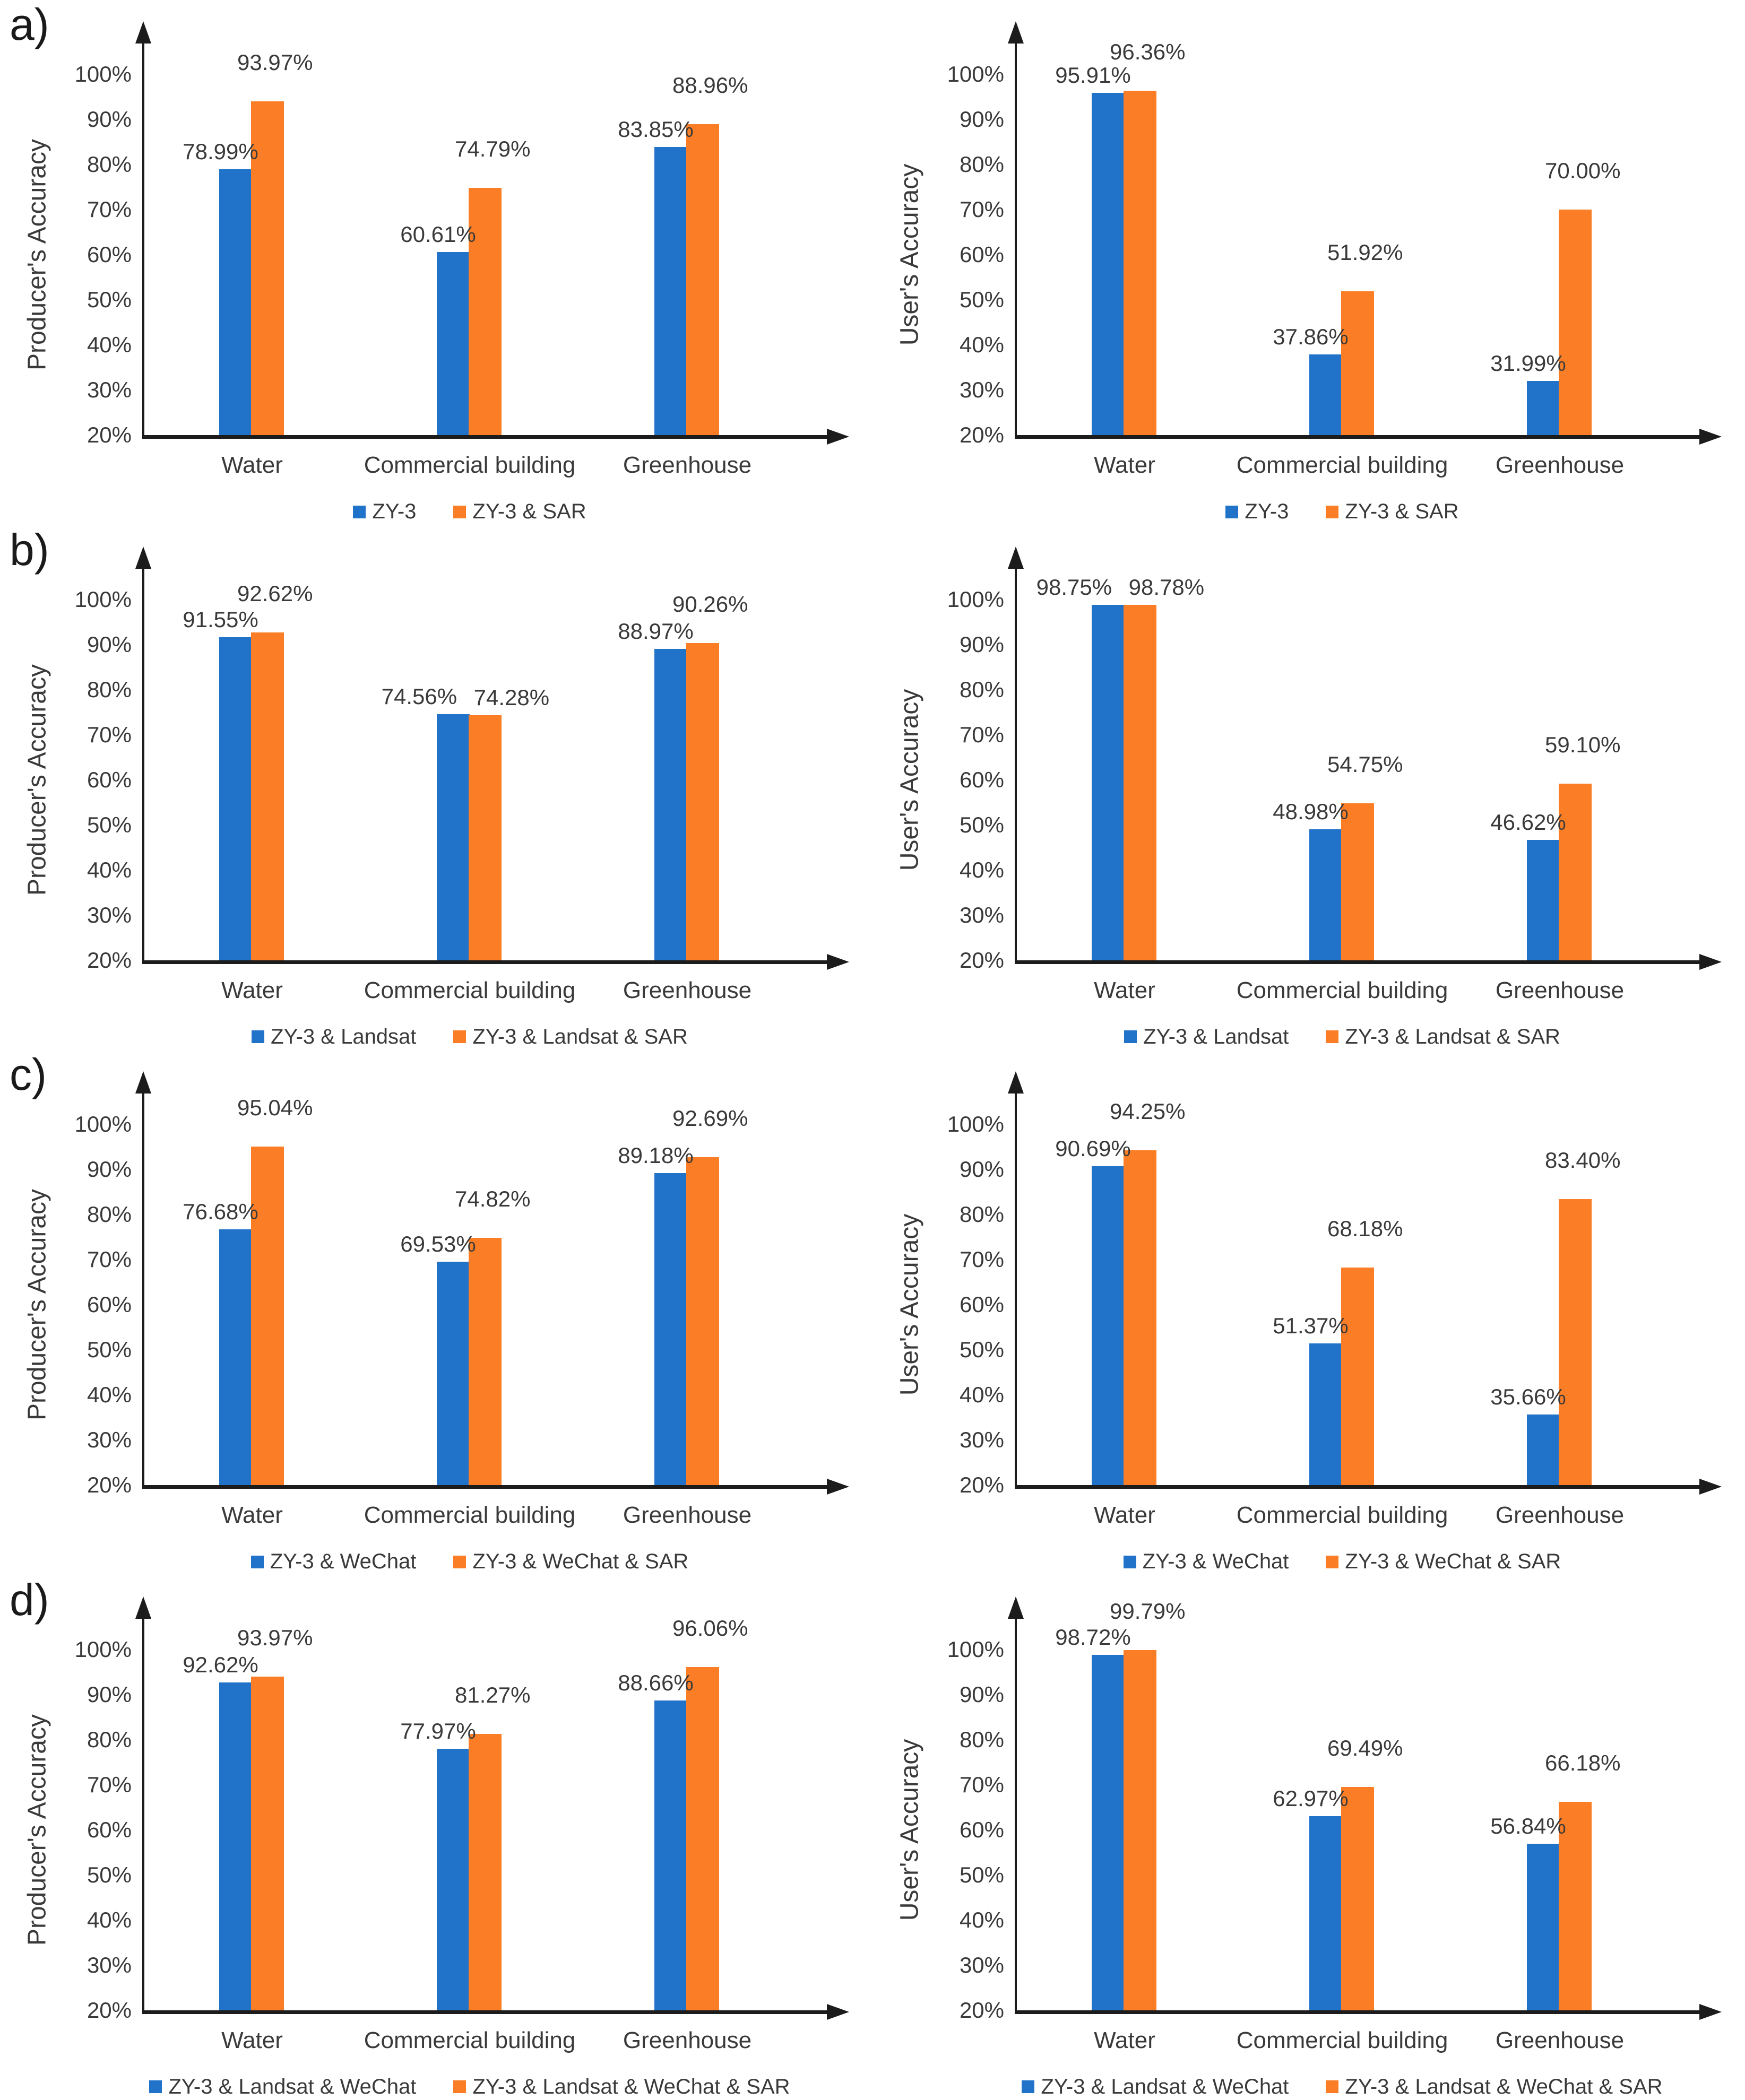 Image resolution: width=1745 pixels, height=2100 pixels. What do you see at coordinates (221, 620) in the screenshot?
I see `bar-value-label: 91.55%` at bounding box center [221, 620].